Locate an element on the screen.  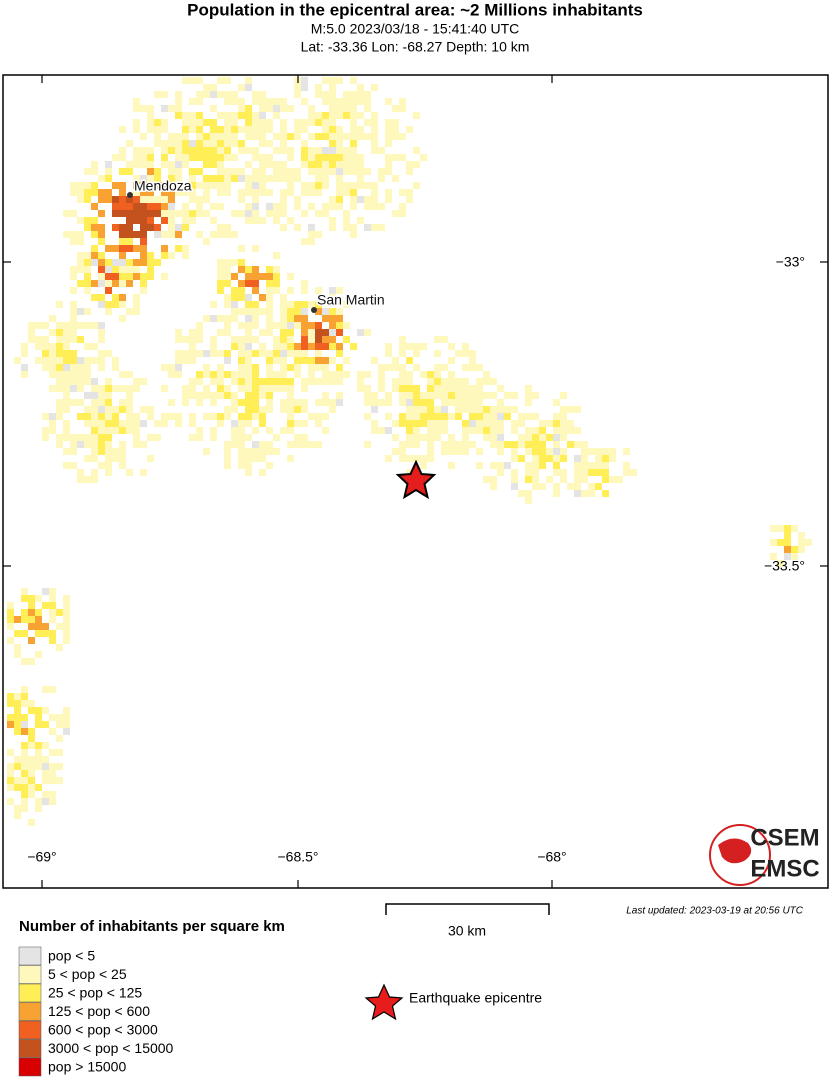
legend-label: 3000 < pop < 15000 is located at coordinates (111, 1048).